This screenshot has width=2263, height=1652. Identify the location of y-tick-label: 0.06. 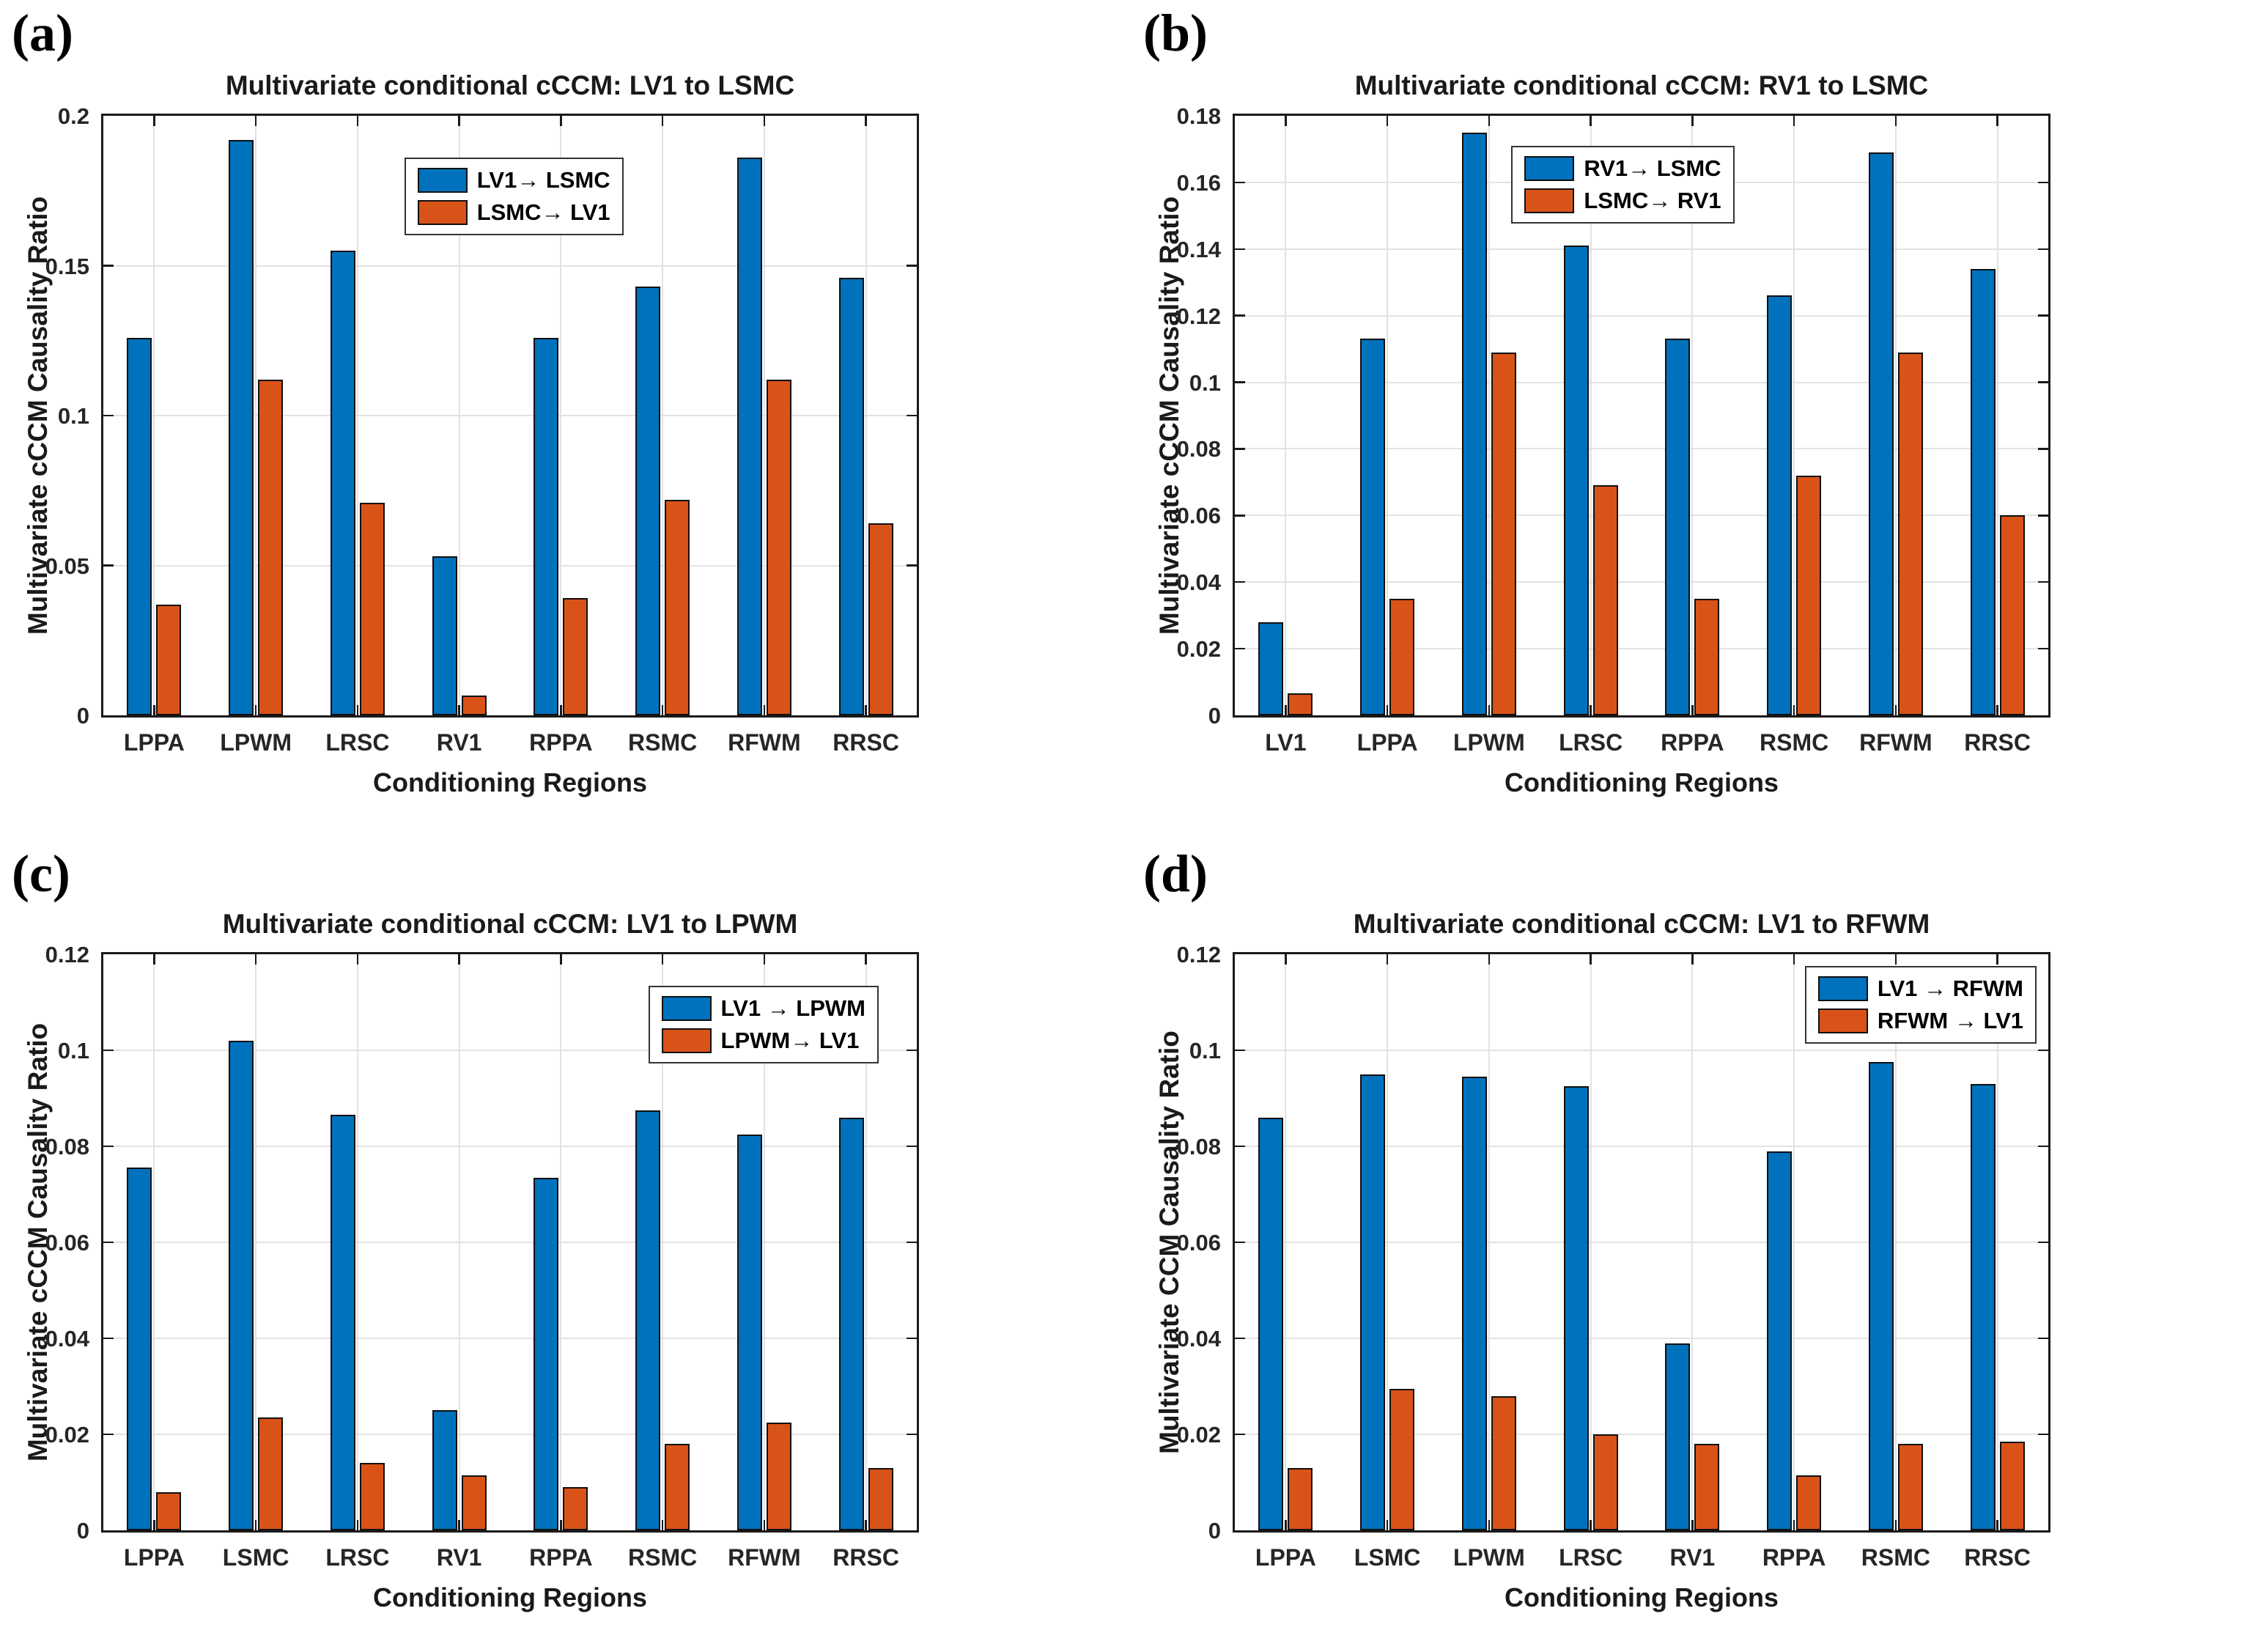
(1199, 1242).